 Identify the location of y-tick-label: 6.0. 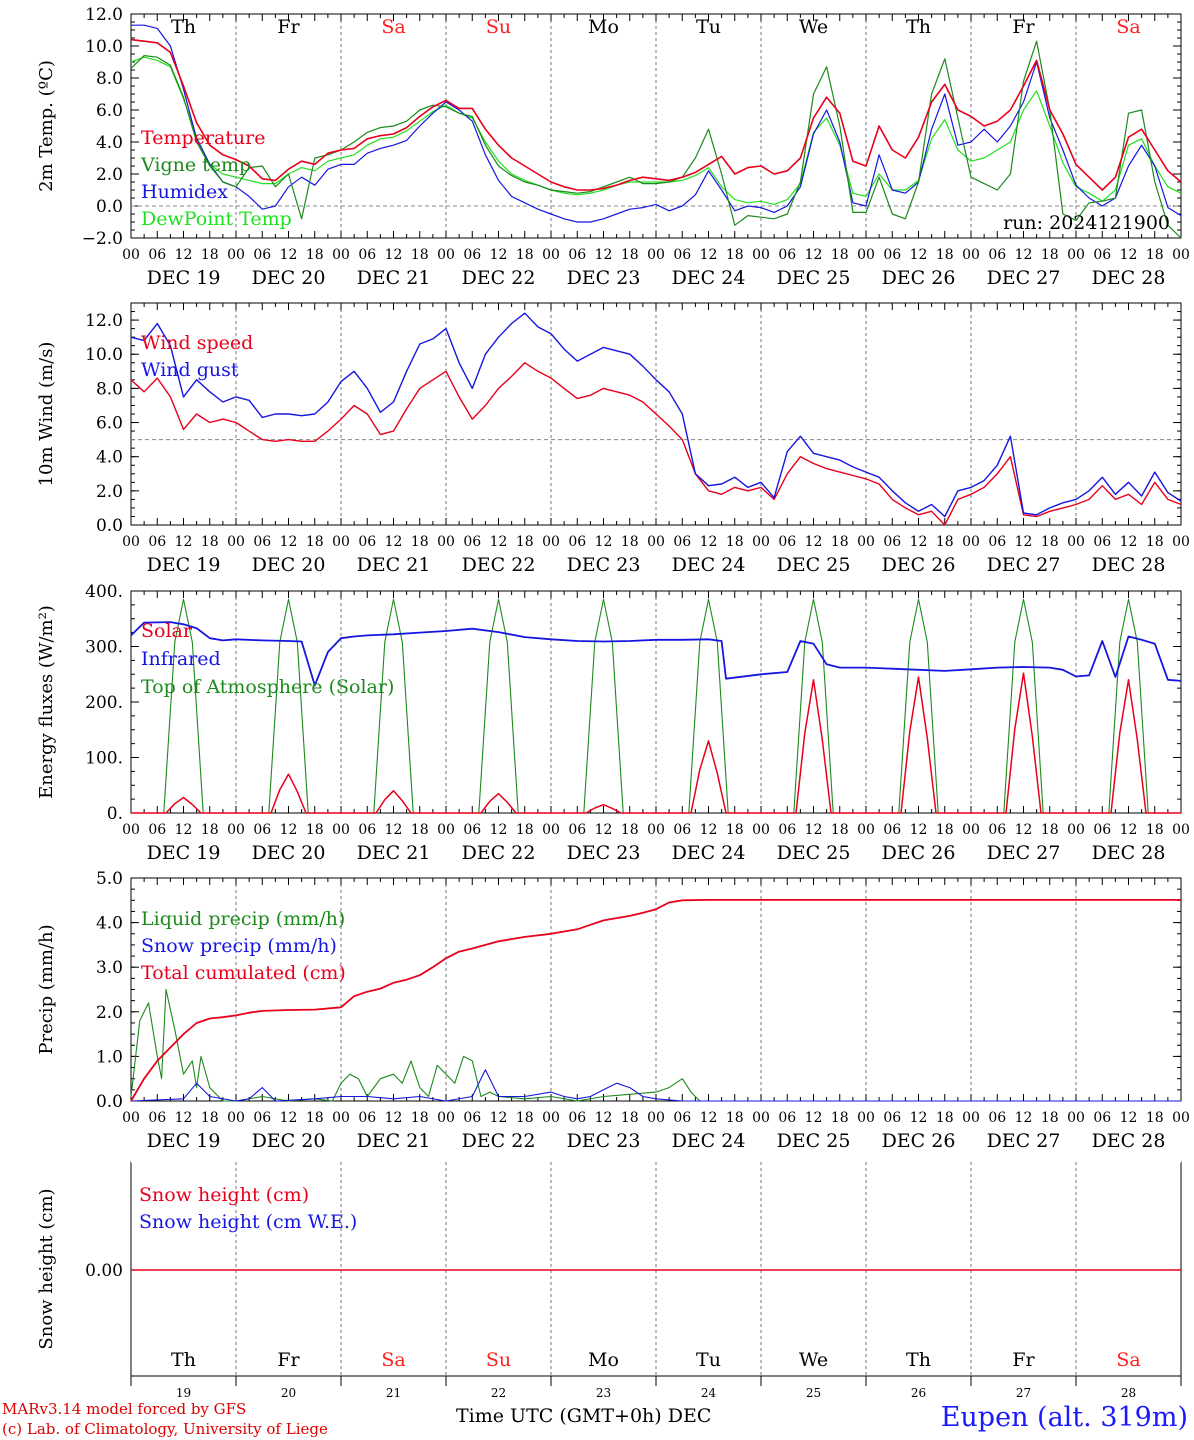
(109, 111).